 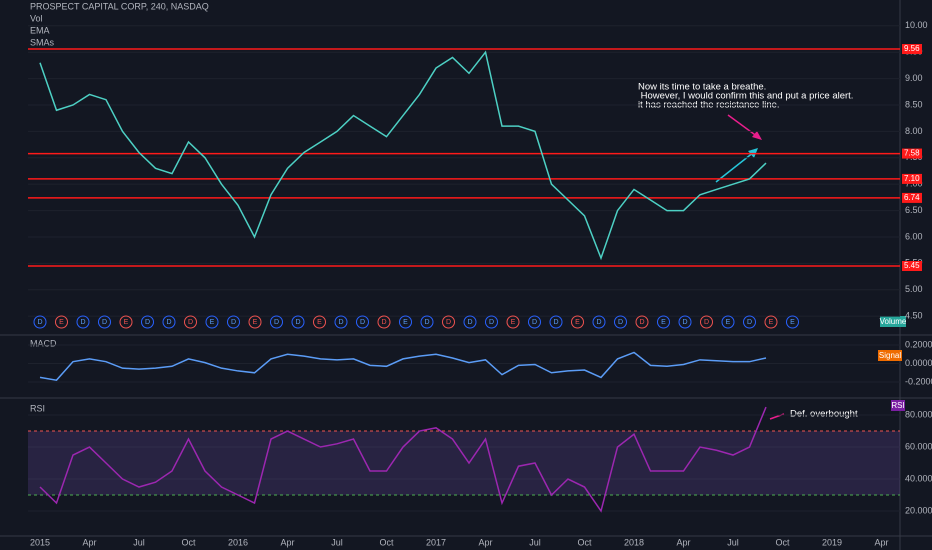 What do you see at coordinates (42, 42) in the screenshot?
I see `legend-item: SMAs` at bounding box center [42, 42].